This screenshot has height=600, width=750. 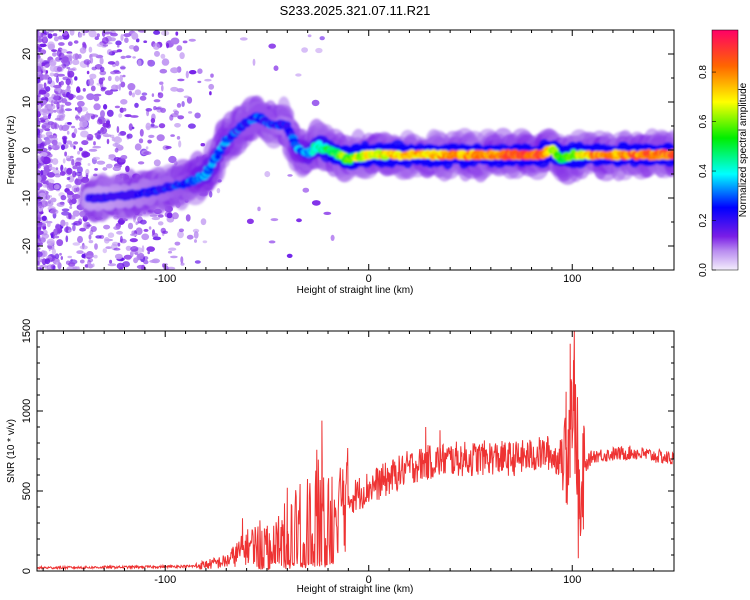 I want to click on y-tick-label: 10, so click(x=27, y=102).